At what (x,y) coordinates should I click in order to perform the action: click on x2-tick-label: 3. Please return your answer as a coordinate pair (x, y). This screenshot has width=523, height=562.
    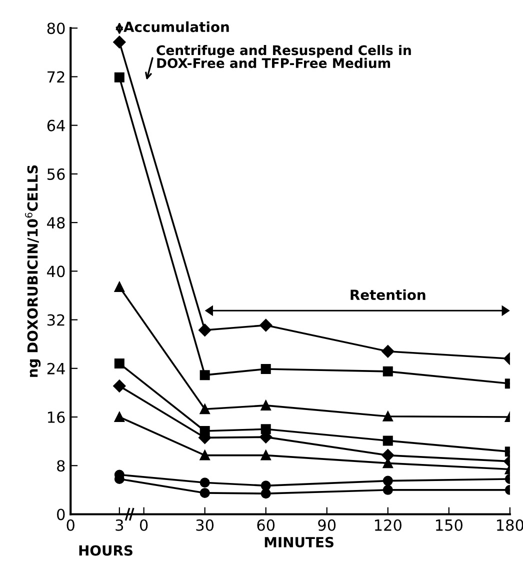
    Looking at the image, I should click on (120, 525).